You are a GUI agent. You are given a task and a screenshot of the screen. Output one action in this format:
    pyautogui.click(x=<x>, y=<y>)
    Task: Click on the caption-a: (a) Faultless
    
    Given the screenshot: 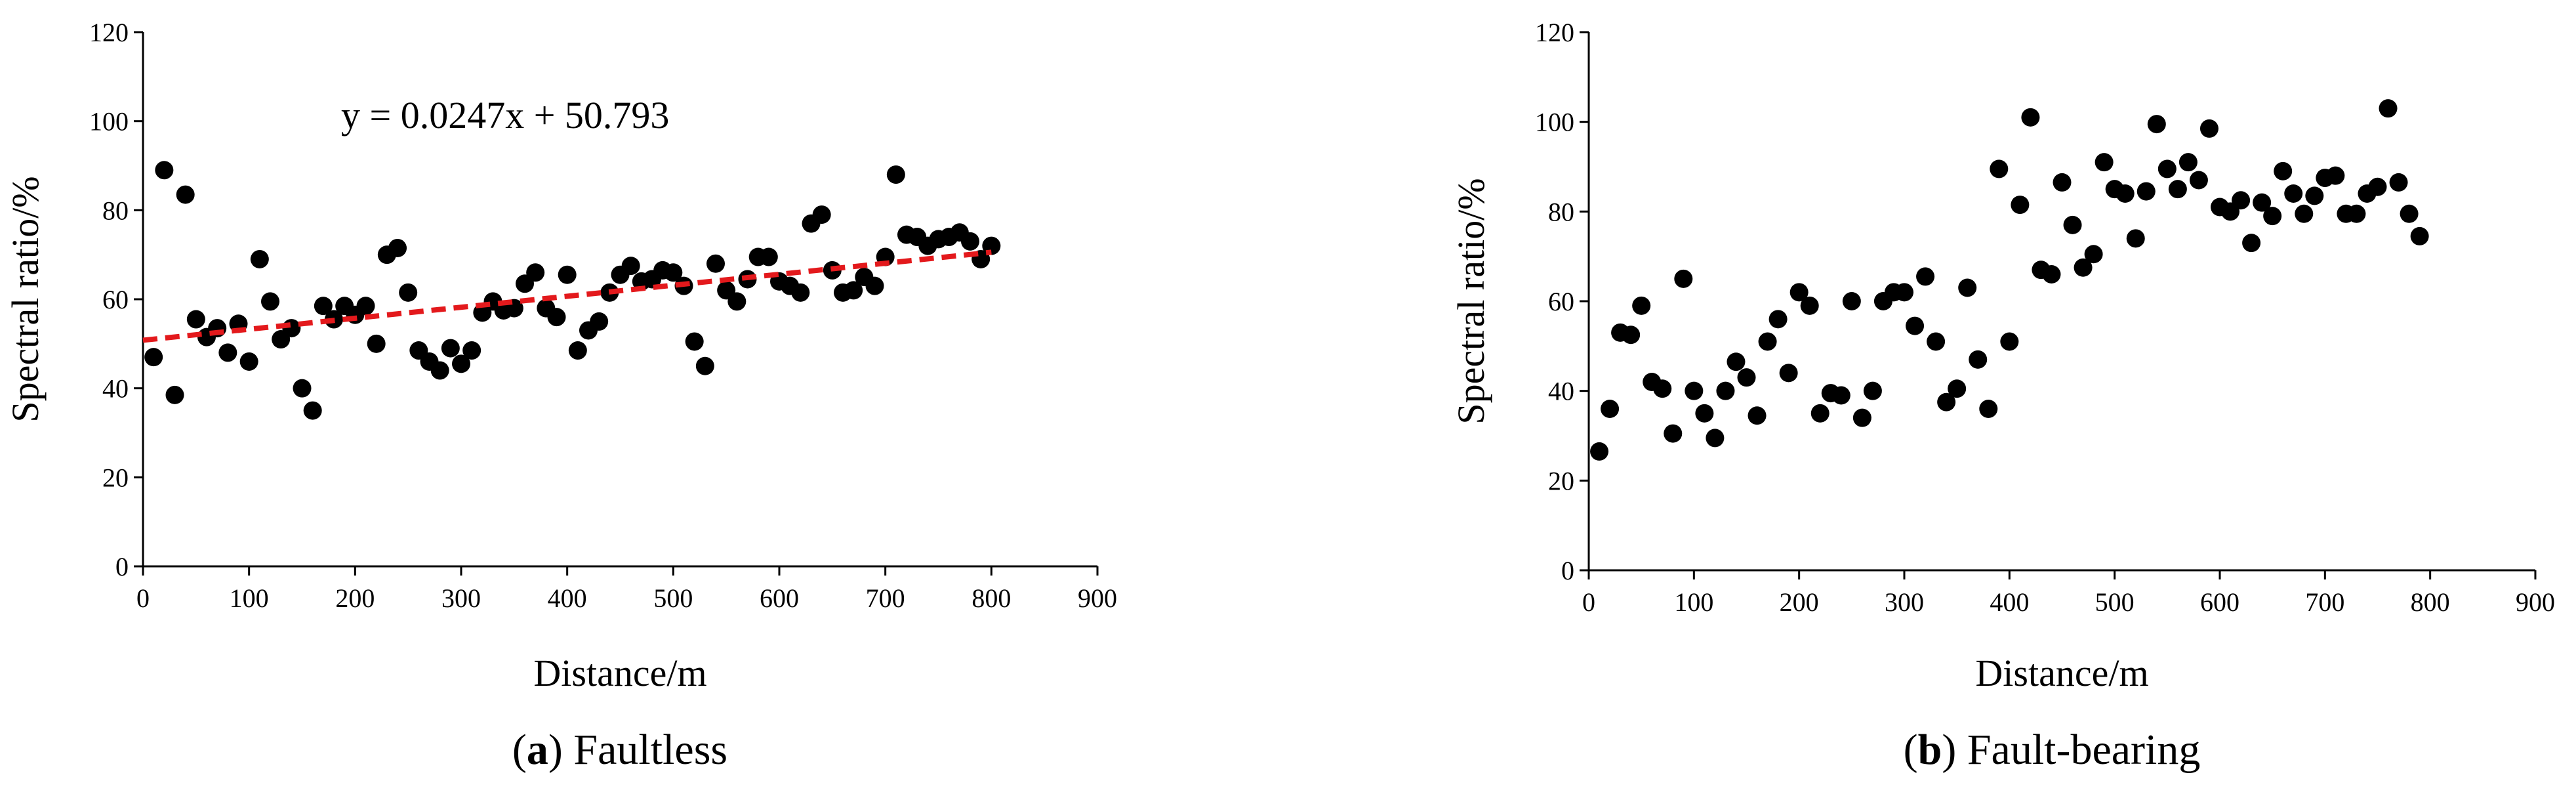 What is the action you would take?
    pyautogui.click(x=620, y=750)
    